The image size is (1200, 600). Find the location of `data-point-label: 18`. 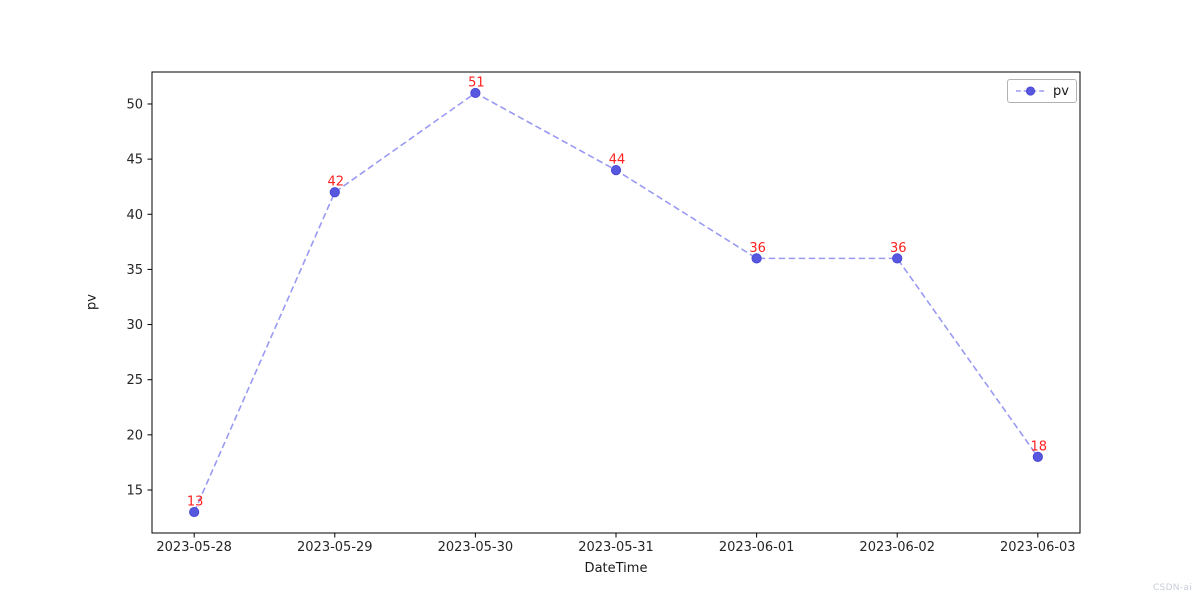

data-point-label: 18 is located at coordinates (1039, 446).